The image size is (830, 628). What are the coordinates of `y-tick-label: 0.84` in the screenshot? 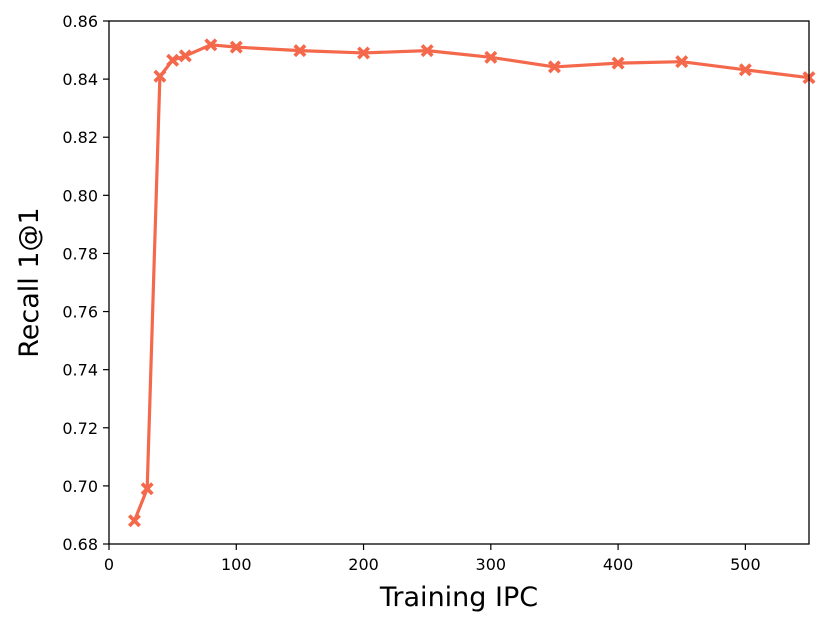 It's located at (80, 79).